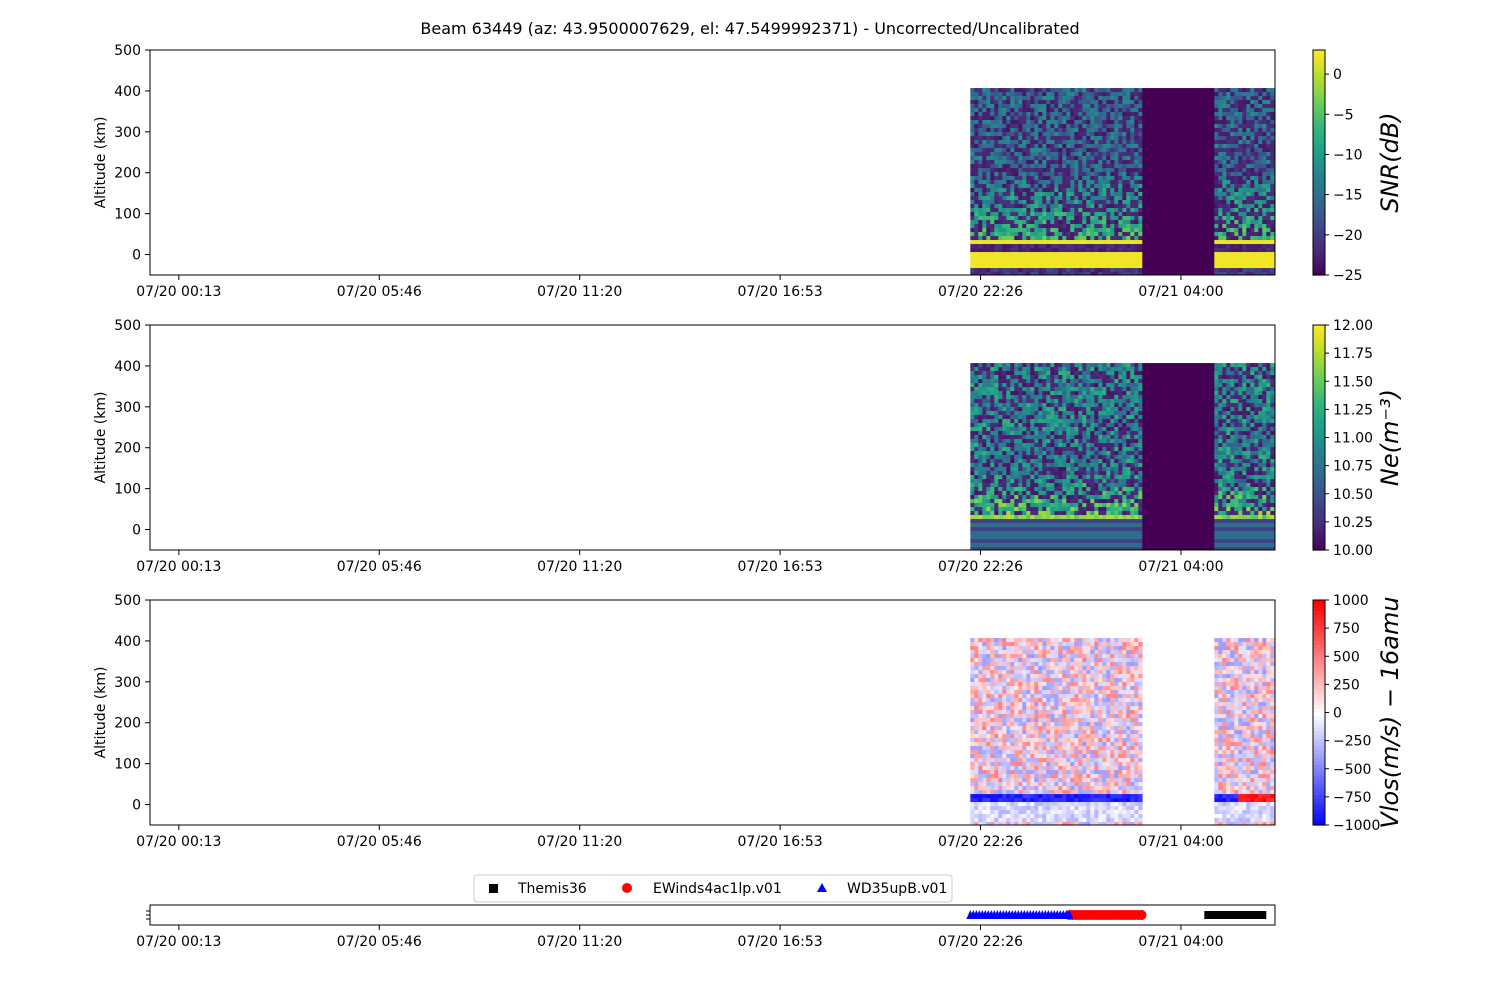 This screenshot has width=1500, height=1000. Describe the element at coordinates (1180, 842) in the screenshot. I see `vlos-xtick-label-5: 07/21 04:00` at that location.